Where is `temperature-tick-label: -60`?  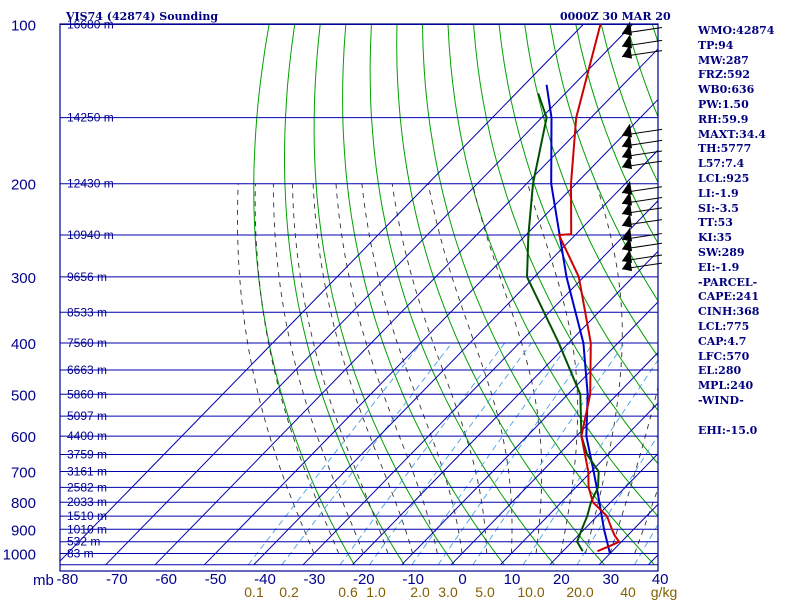
temperature-tick-label: -60 is located at coordinates (166, 579).